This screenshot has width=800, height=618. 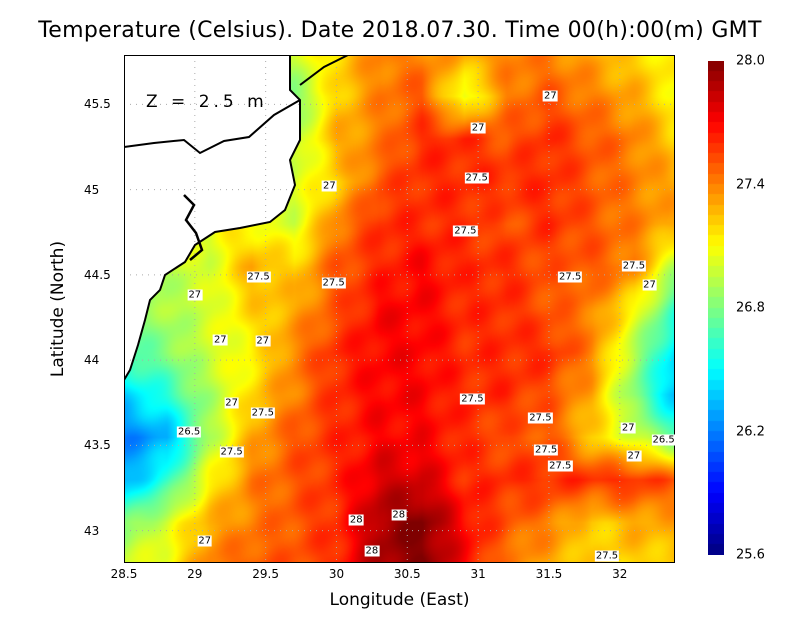 I want to click on x-tick-label: 29, so click(x=195, y=574).